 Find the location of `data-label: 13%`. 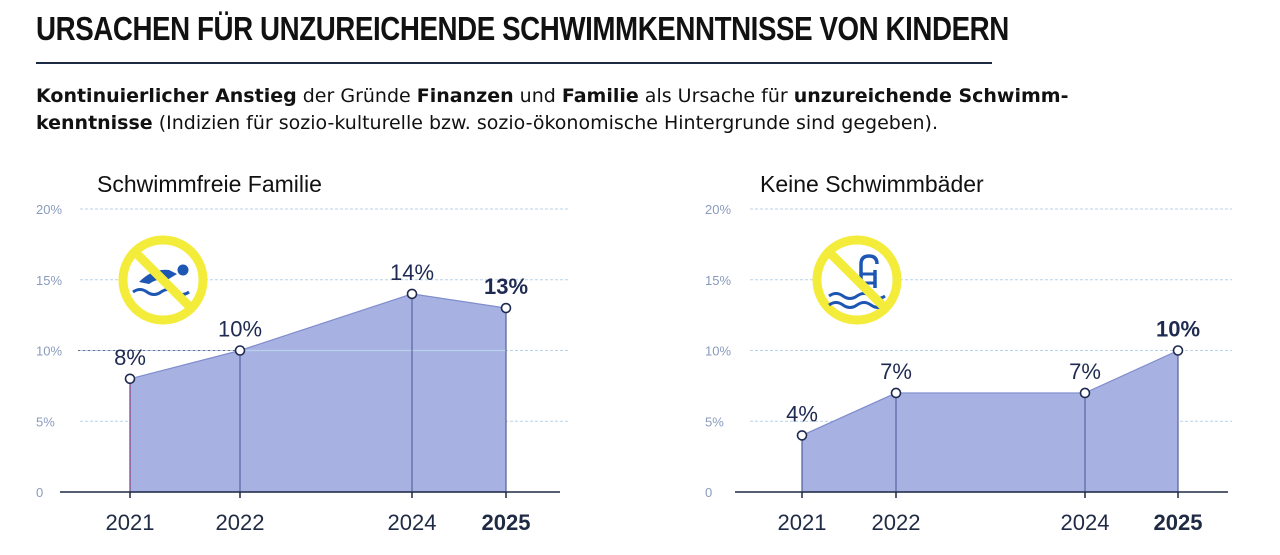

data-label: 13% is located at coordinates (506, 286).